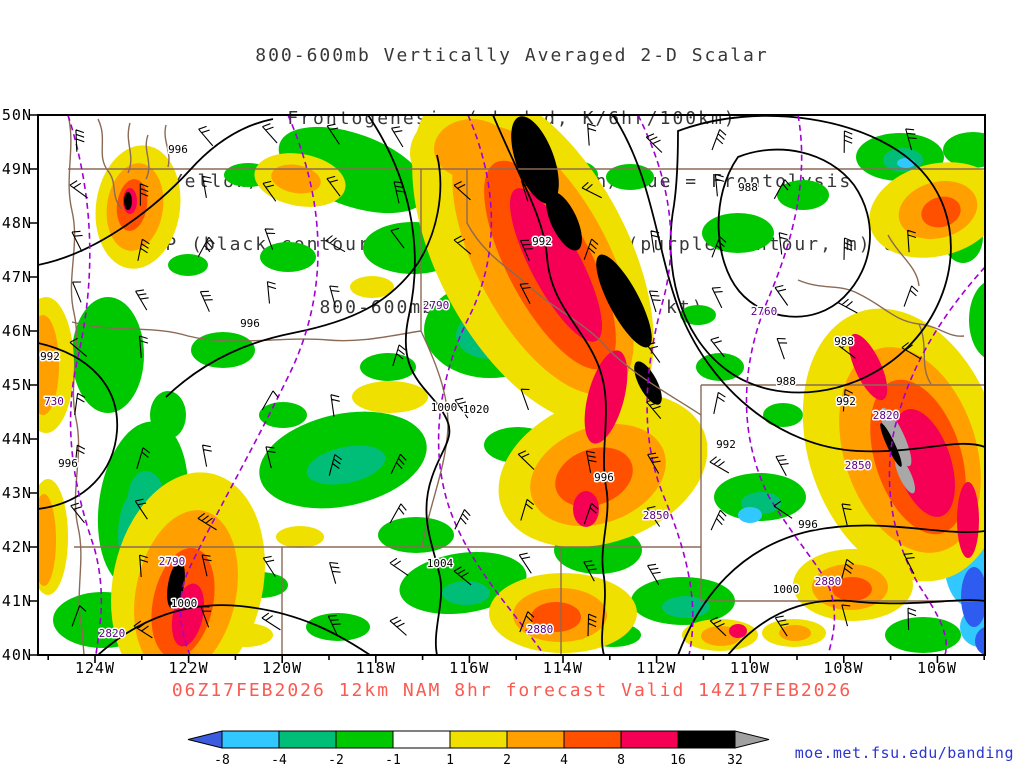  I want to click on lat-axis-label: 48N, so click(16, 223).